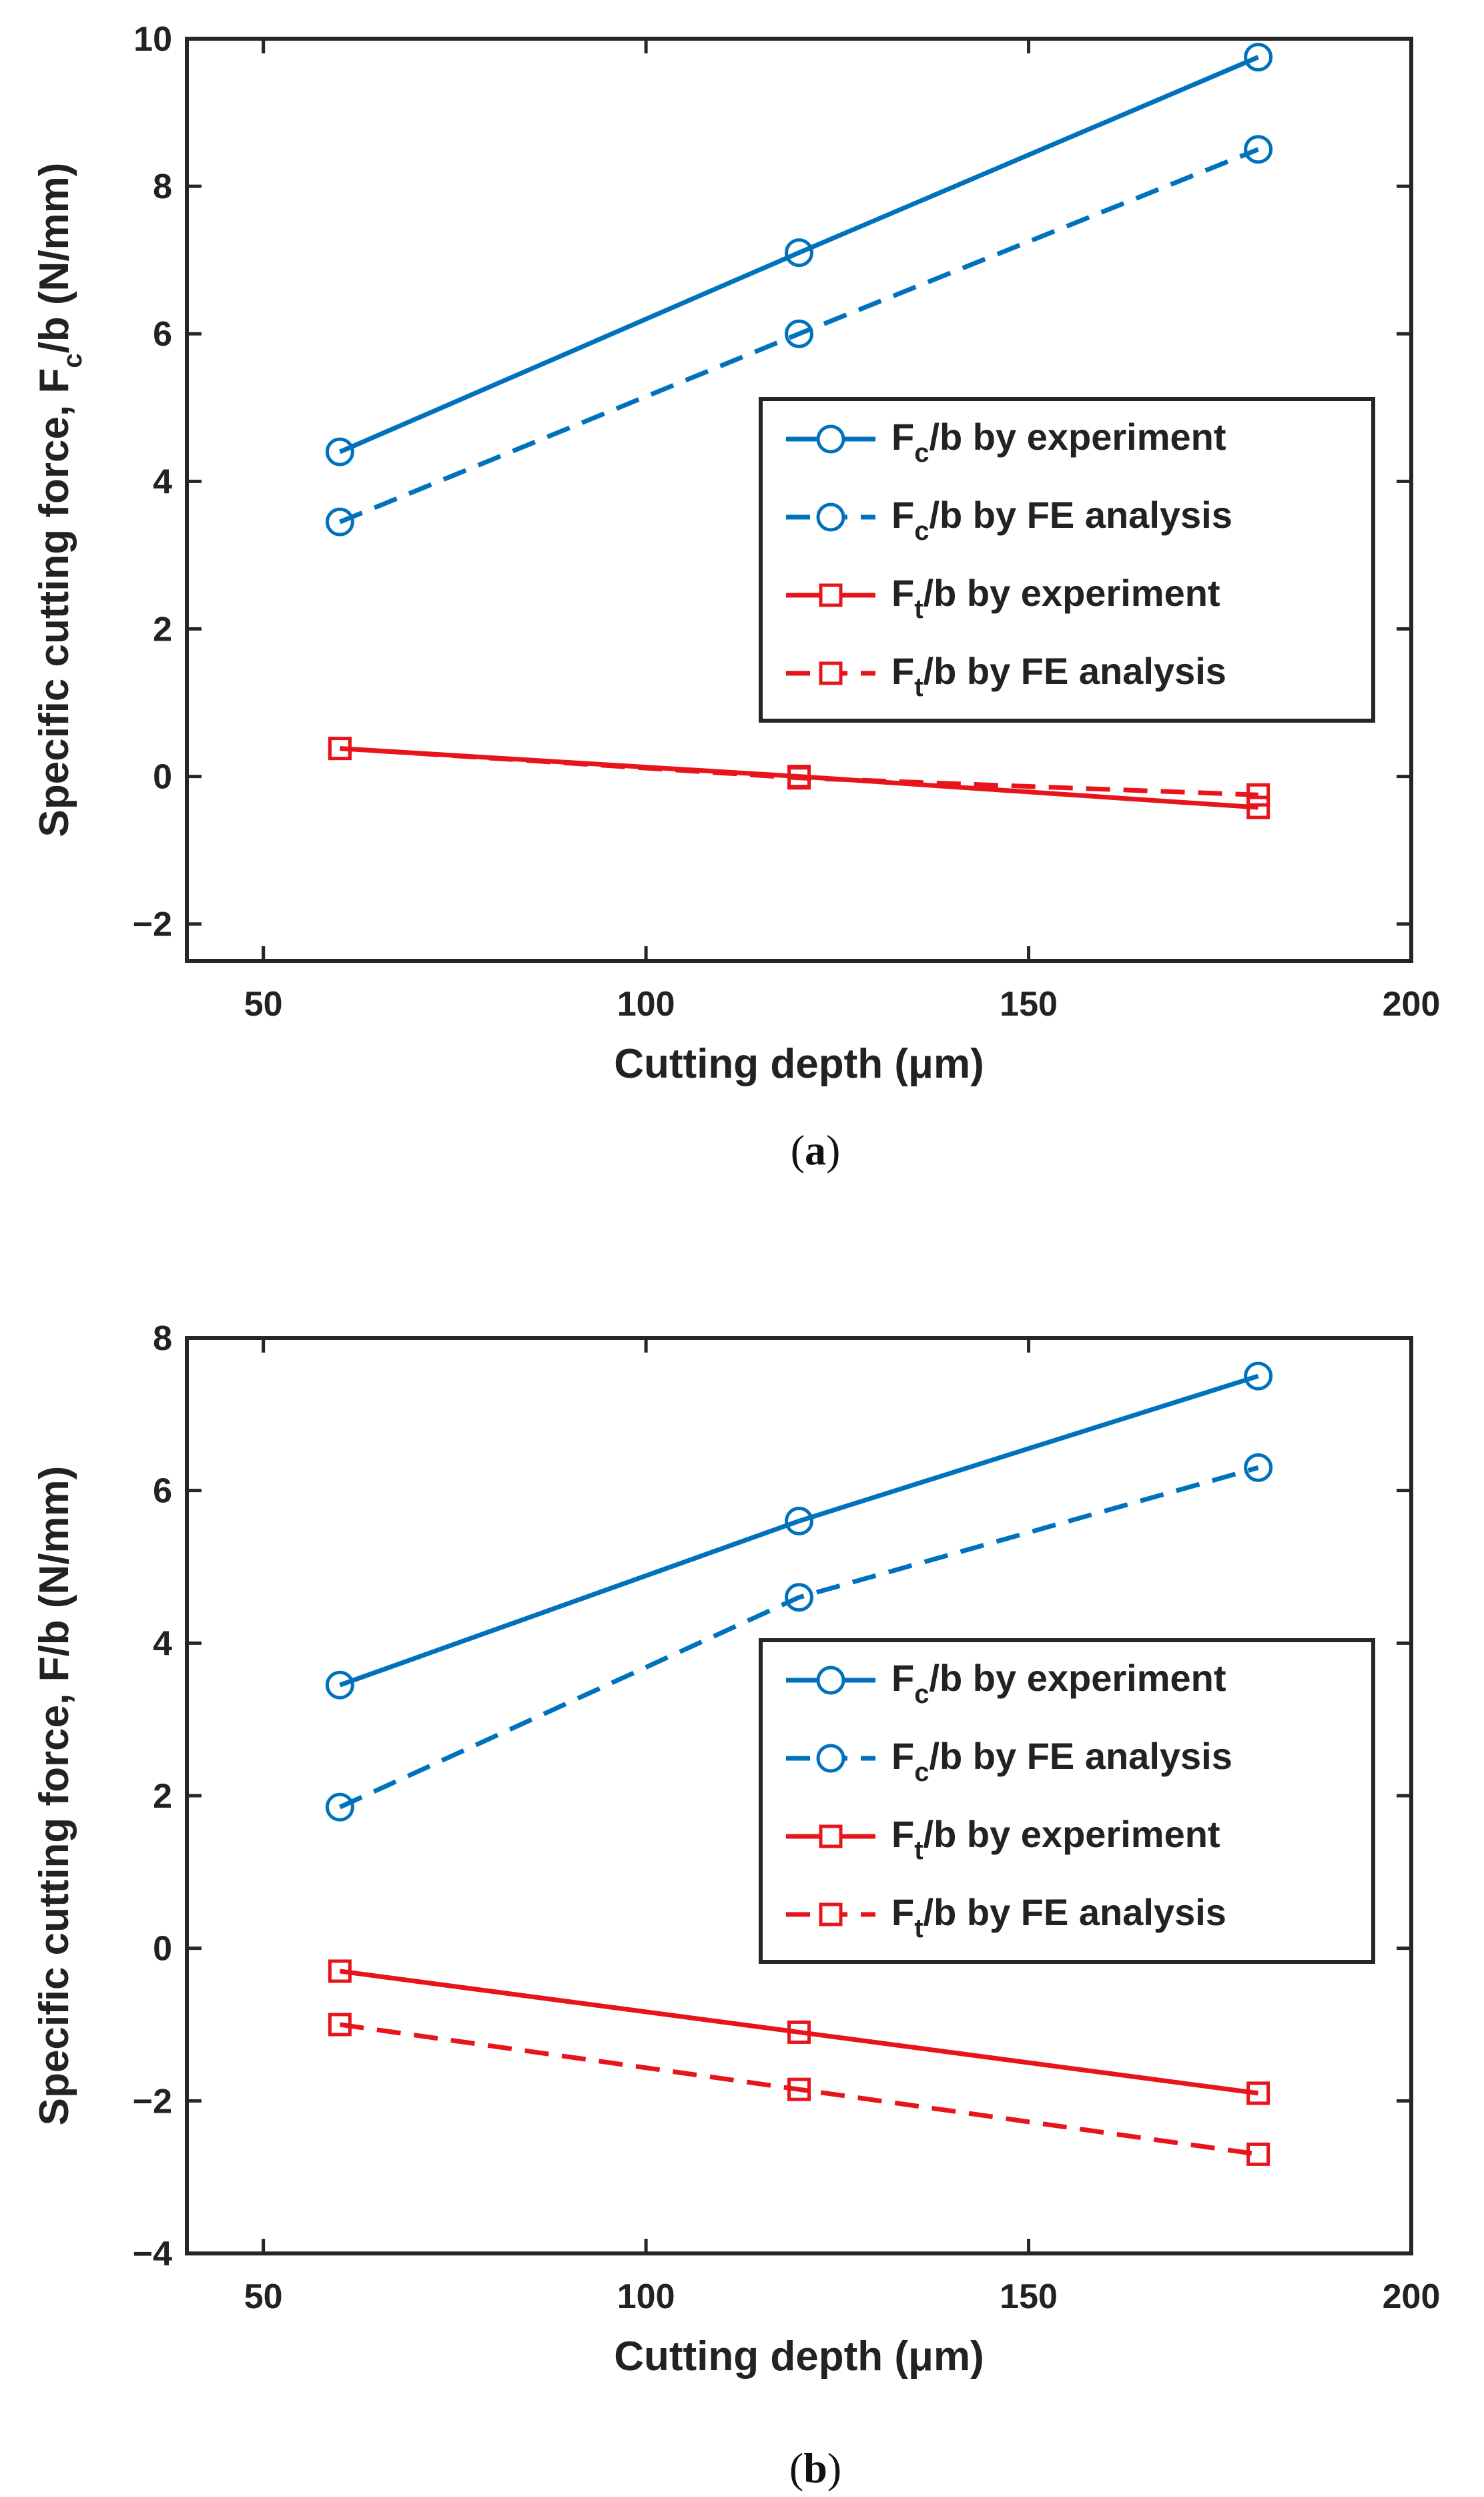  What do you see at coordinates (152, 2254) in the screenshot?
I see `y-tick-label: −4` at bounding box center [152, 2254].